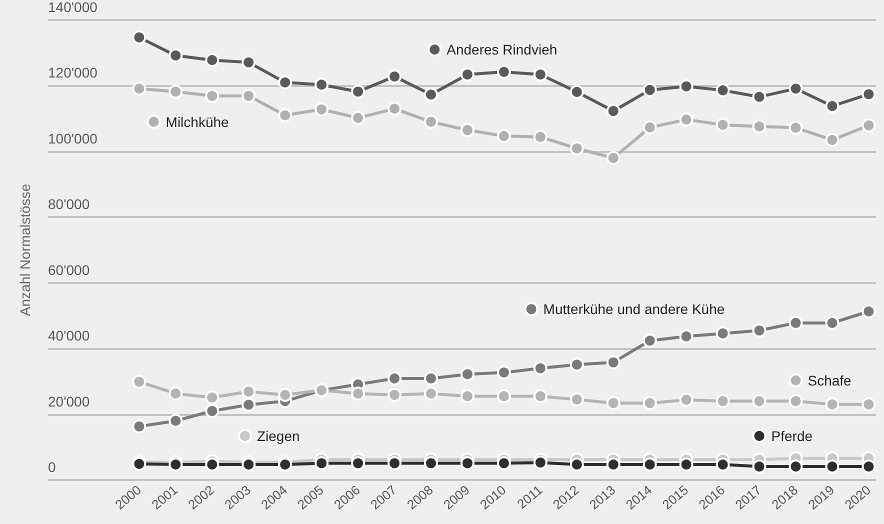 The width and height of the screenshot is (884, 524). Describe the element at coordinates (69, 204) in the screenshot. I see `y-tick-label: 80'000` at that location.